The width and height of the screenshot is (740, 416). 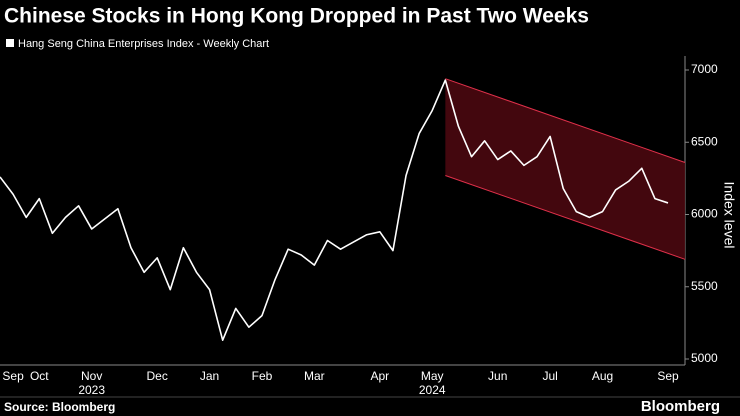 What do you see at coordinates (729, 215) in the screenshot?
I see `y-axis-title: Index level` at bounding box center [729, 215].